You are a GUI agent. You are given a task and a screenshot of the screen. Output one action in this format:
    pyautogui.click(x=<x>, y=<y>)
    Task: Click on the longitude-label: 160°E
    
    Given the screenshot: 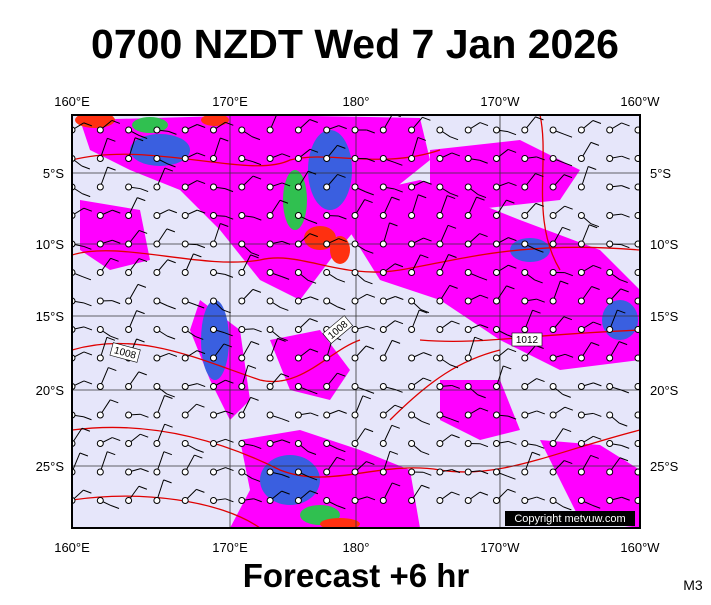 What is the action you would take?
    pyautogui.click(x=72, y=547)
    